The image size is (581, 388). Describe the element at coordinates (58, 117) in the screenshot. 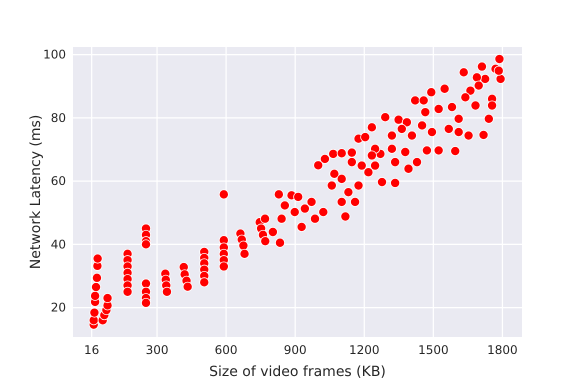

I see `y-tick-label: 80` at that location.